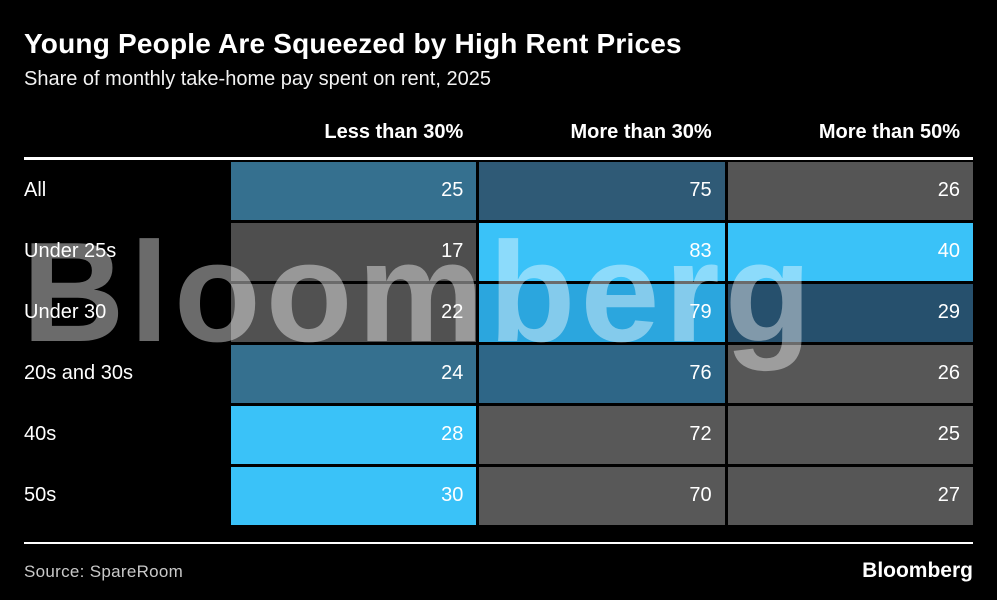 The height and width of the screenshot is (600, 997). I want to click on row-label: 20s and 30s, so click(126, 373).